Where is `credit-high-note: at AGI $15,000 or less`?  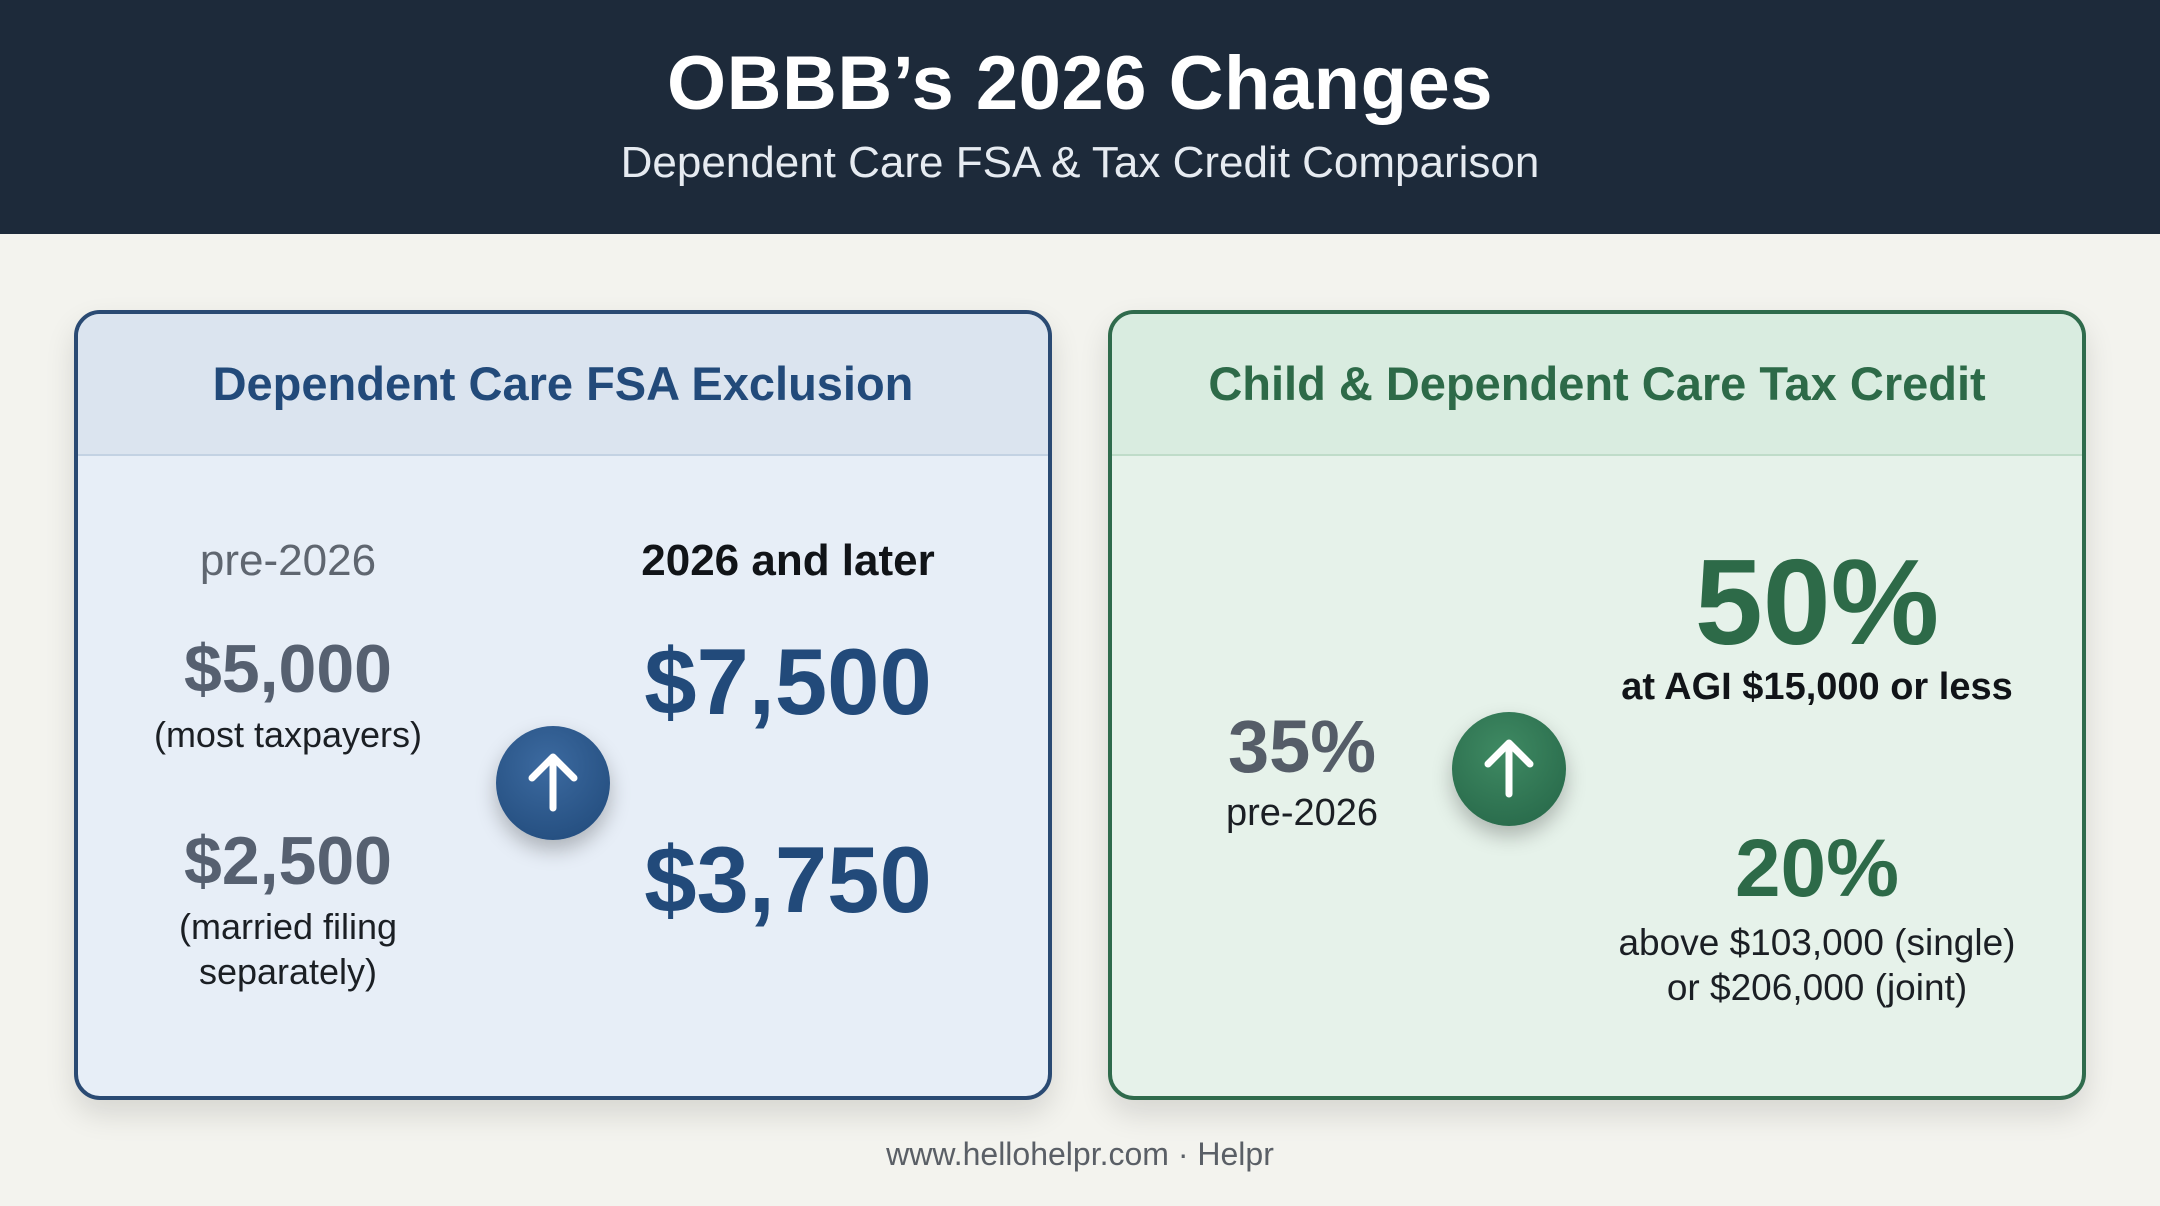 credit-high-note: at AGI $15,000 or less is located at coordinates (1817, 687).